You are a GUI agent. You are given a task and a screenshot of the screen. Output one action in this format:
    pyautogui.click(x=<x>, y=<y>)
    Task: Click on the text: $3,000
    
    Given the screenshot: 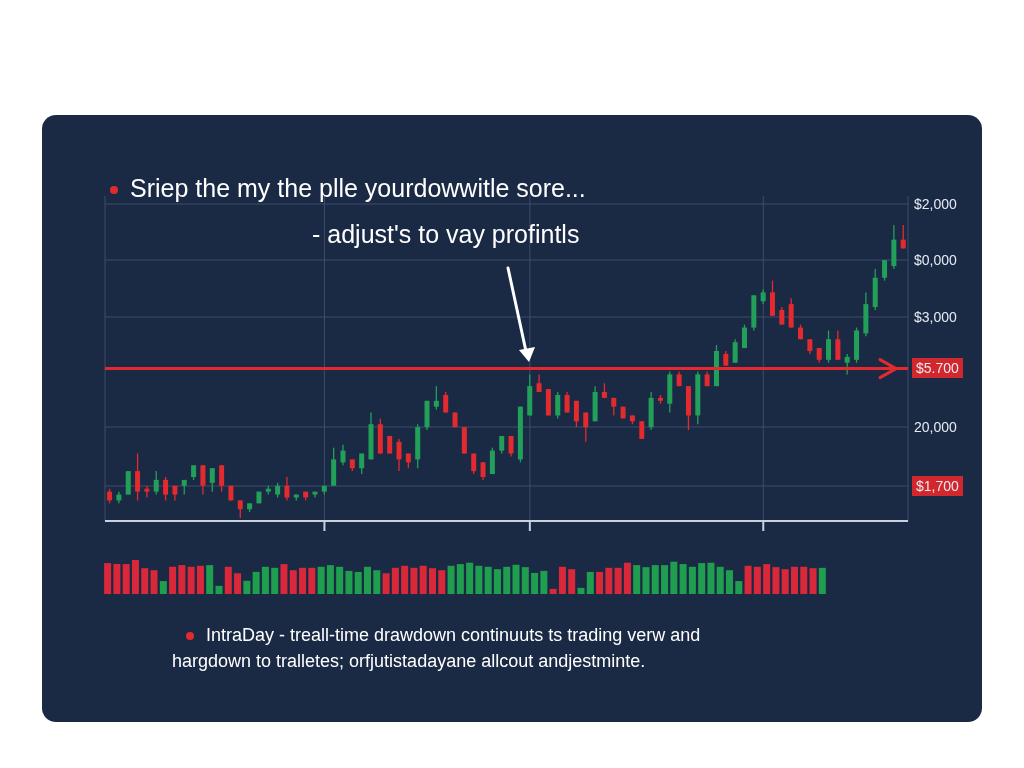 What is the action you would take?
    pyautogui.click(x=935, y=317)
    